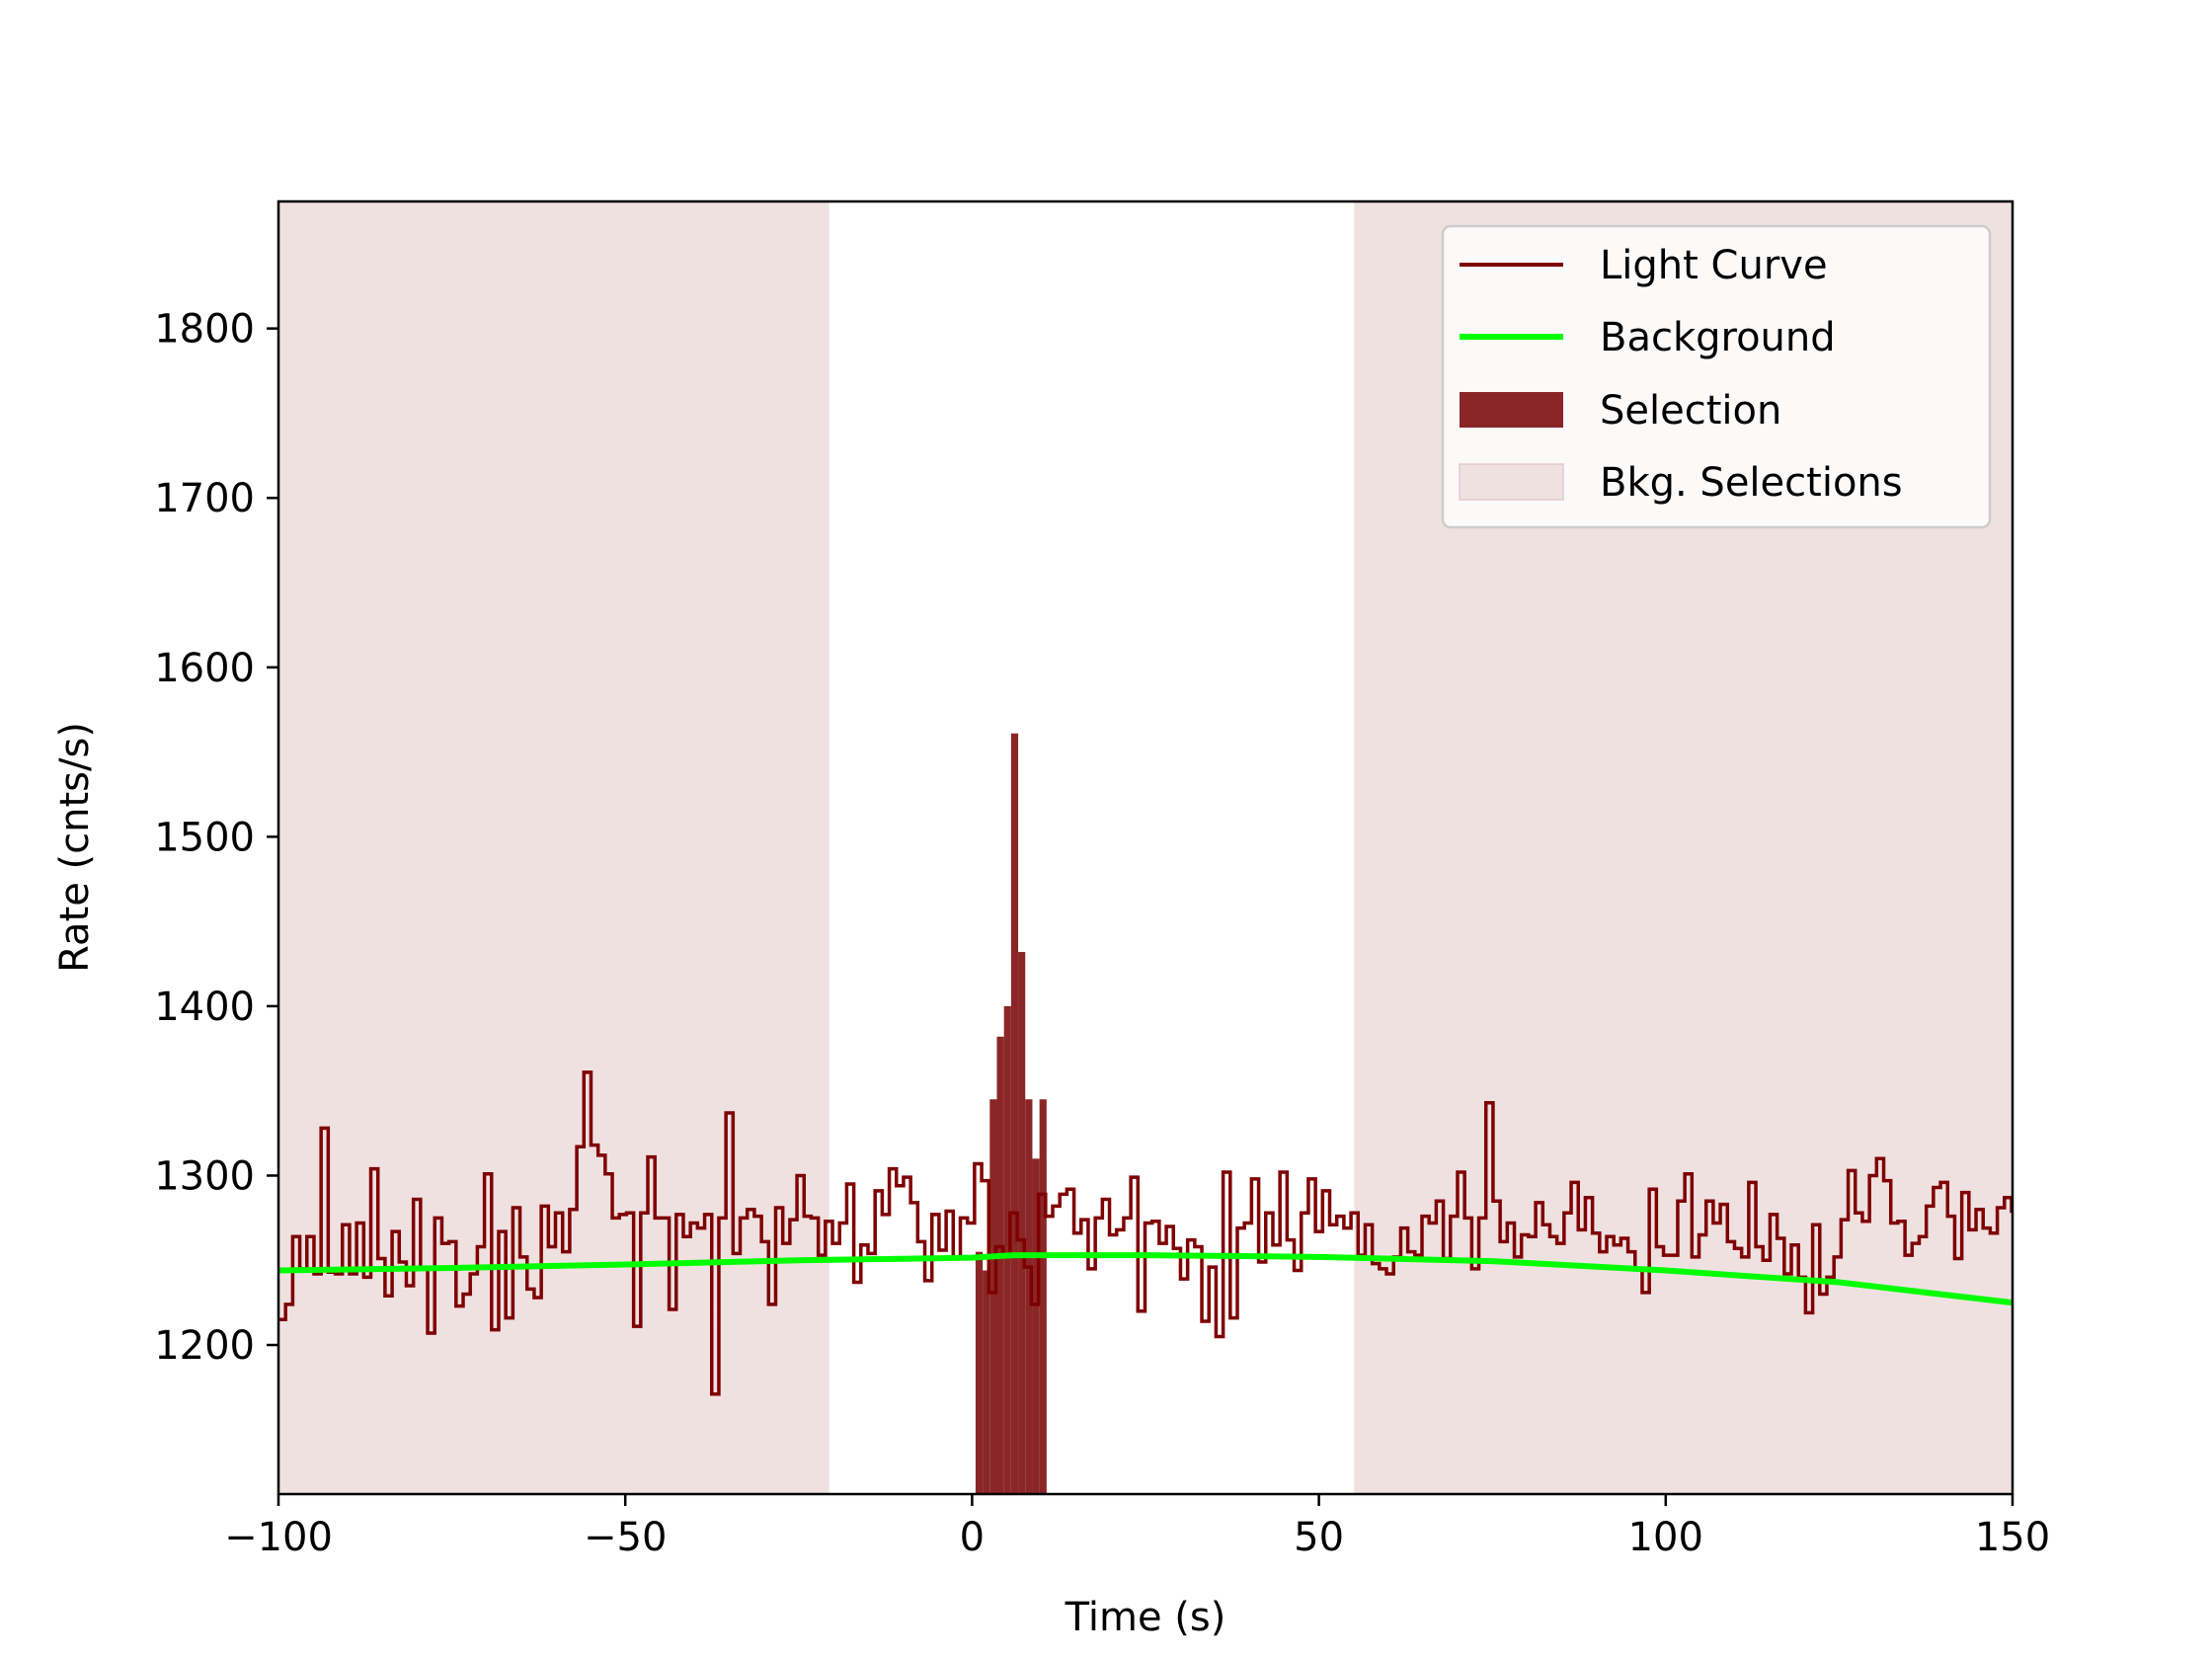 The width and height of the screenshot is (2212, 1659). What do you see at coordinates (205, 669) in the screenshot?
I see `y-tick-label: 1600` at bounding box center [205, 669].